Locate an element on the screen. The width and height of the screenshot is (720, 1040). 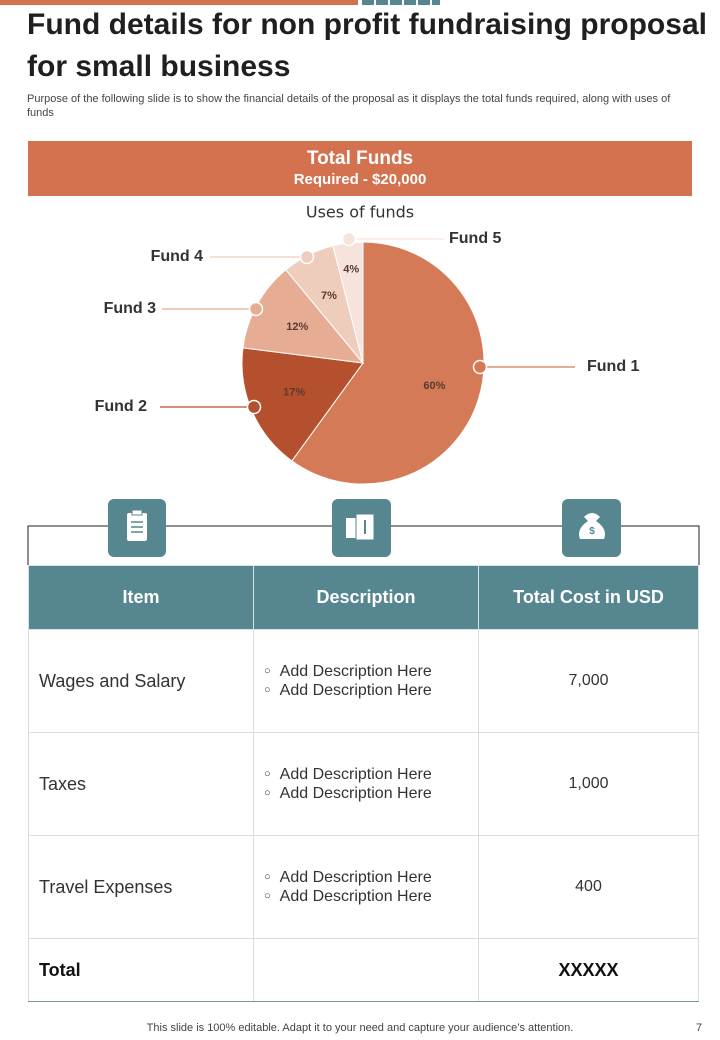
cost-cell: 7,000 is located at coordinates (588, 681).